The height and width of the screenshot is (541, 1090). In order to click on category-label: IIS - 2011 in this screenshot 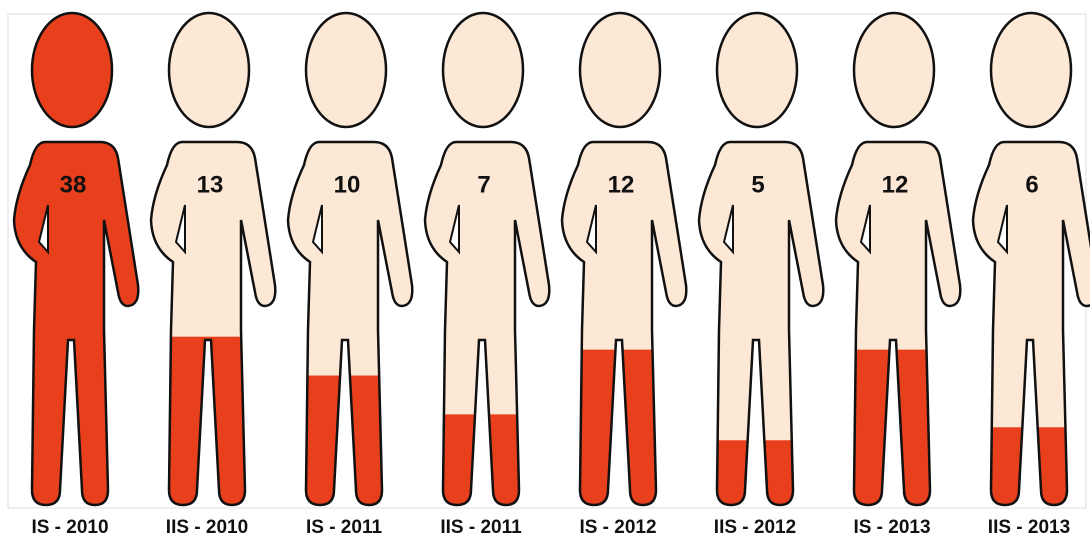, I will do `click(481, 527)`.